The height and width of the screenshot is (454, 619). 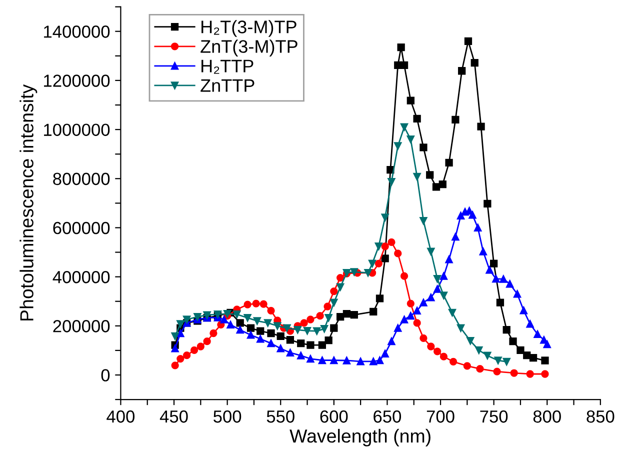 I want to click on legend-label: ZnT(3-M)TP, so click(x=249, y=48).